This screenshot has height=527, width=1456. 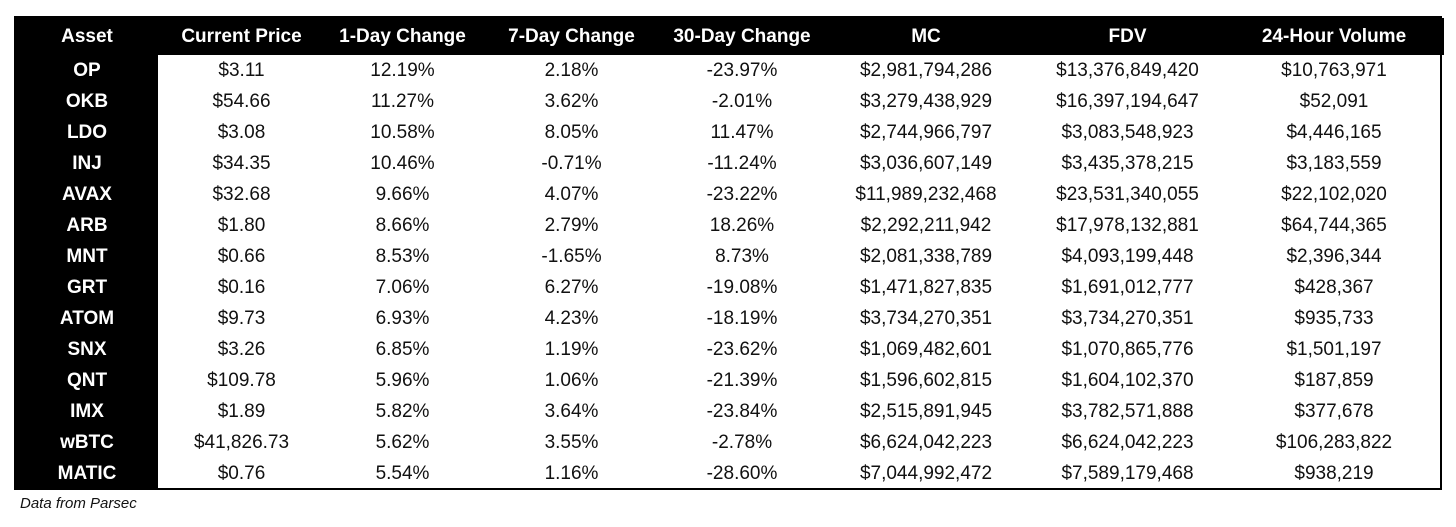 What do you see at coordinates (87, 318) in the screenshot?
I see `asset-cell: ATOM` at bounding box center [87, 318].